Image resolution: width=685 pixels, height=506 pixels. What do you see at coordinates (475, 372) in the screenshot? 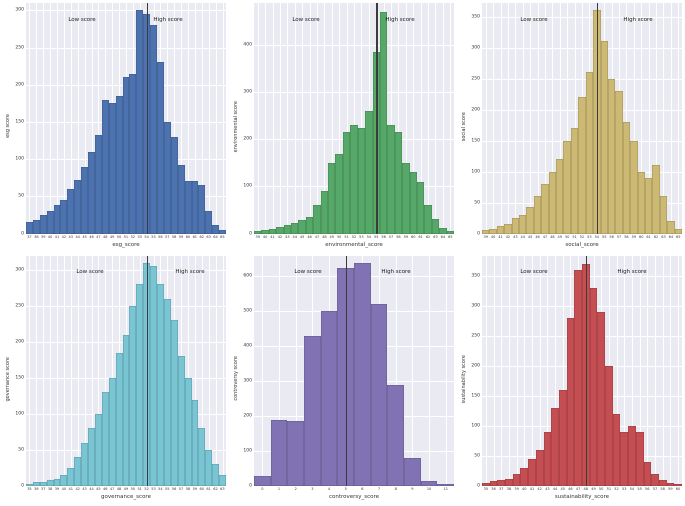
I see `y-axis: 0 50 100 150 200 250 300 350` at bounding box center [475, 372].